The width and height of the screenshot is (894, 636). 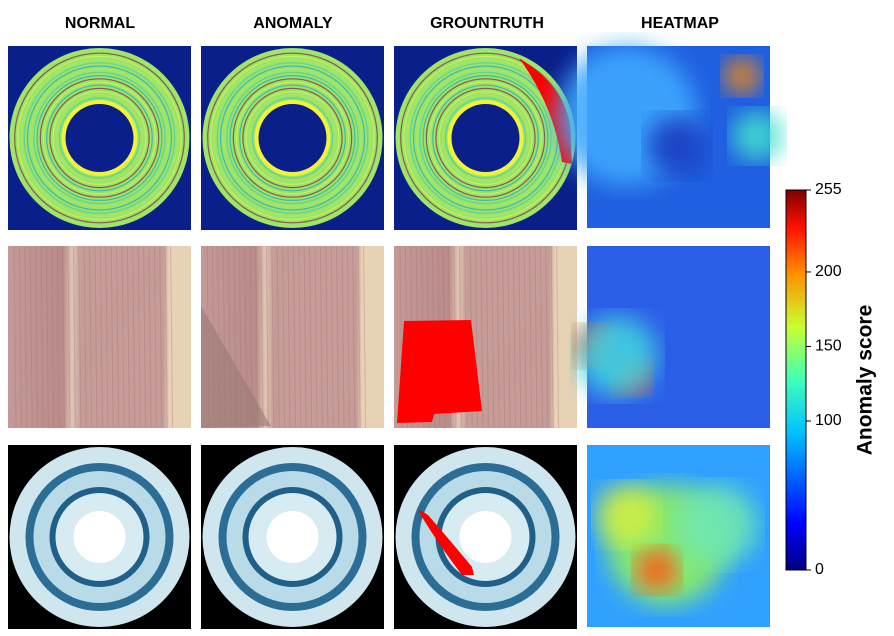 I want to click on colorbar-tick-label: 200, so click(x=828, y=271).